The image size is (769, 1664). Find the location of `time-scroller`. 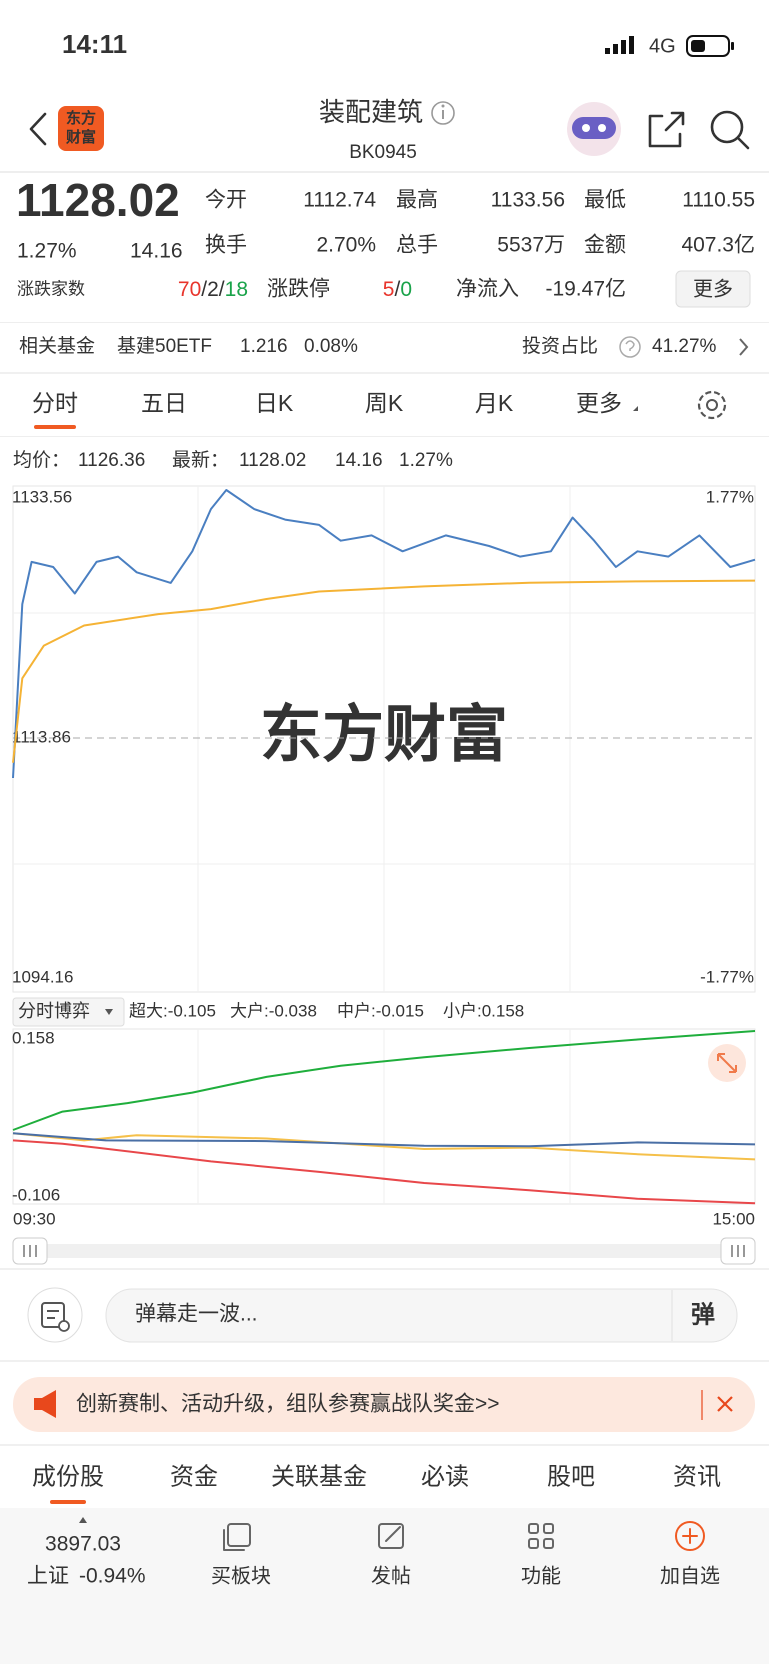

time-scroller is located at coordinates (384, 1251).